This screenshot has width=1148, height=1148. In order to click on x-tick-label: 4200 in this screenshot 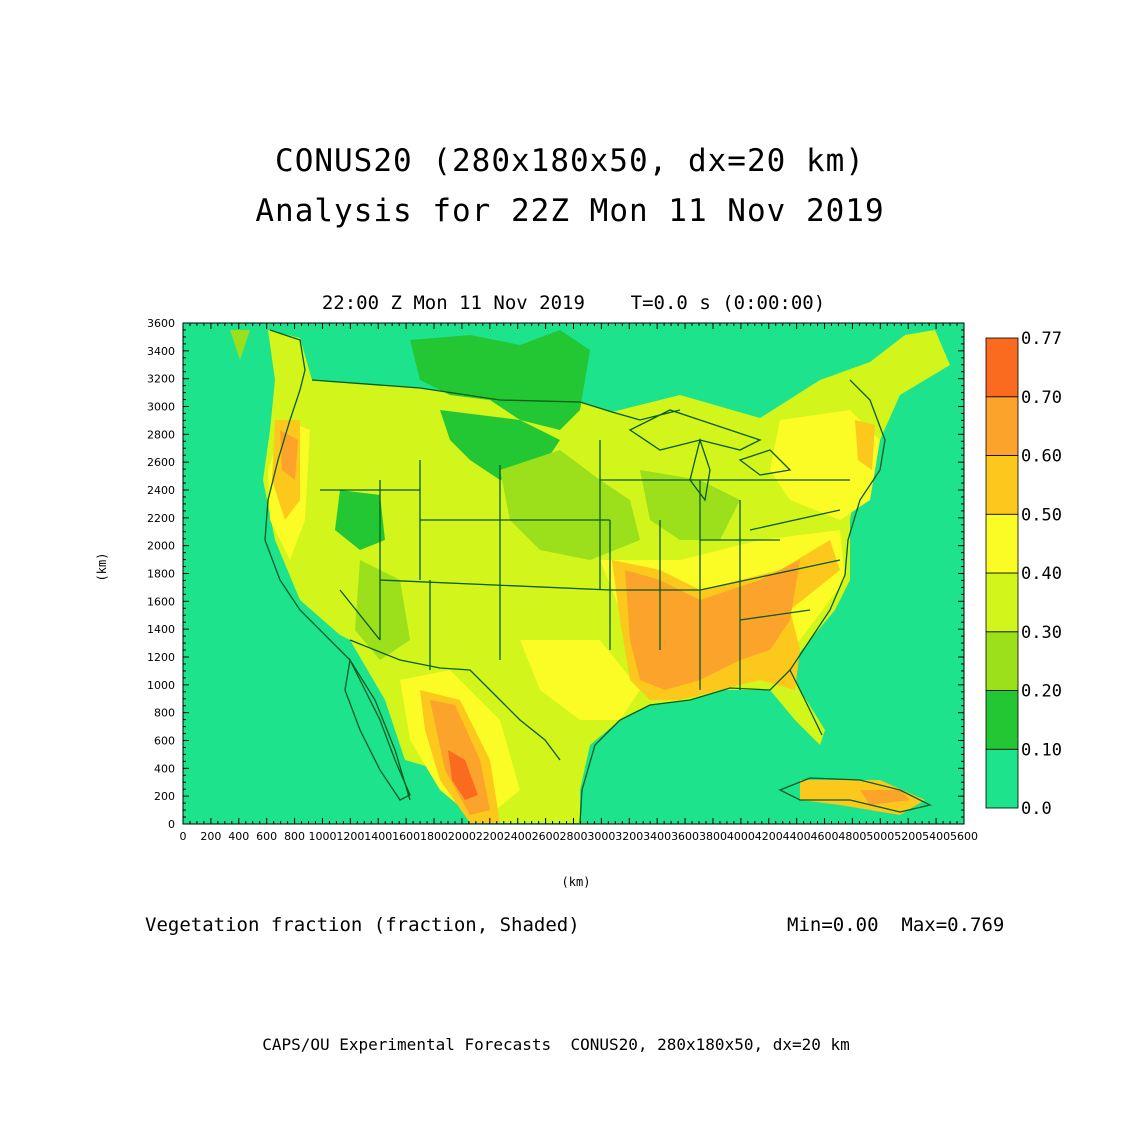, I will do `click(769, 836)`.